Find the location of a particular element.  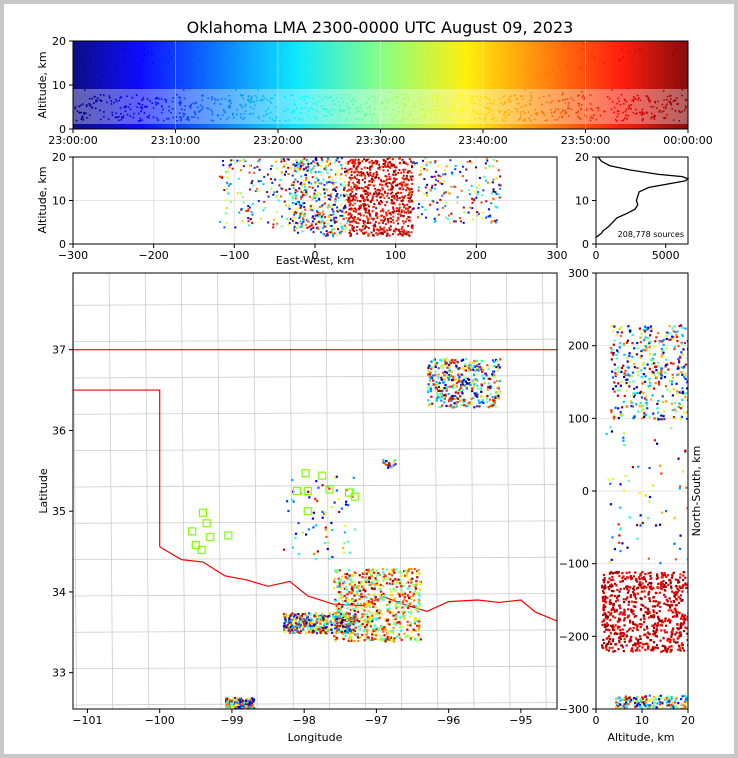

time-height-xtick-label: 23:40:00 is located at coordinates (482, 140).